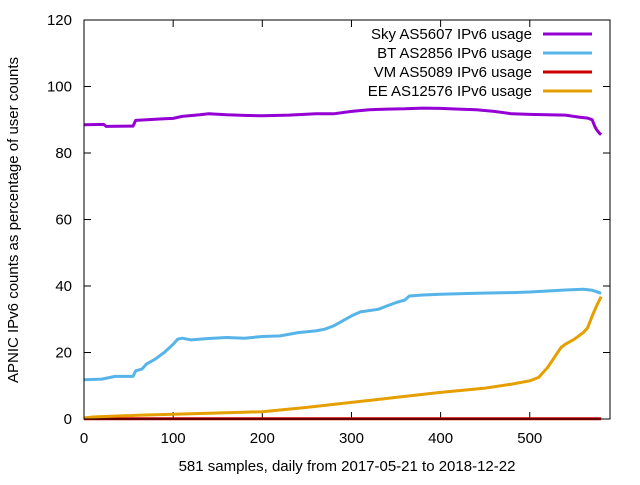 The image size is (640, 485). I want to click on x-tick-label: 100, so click(173, 438).